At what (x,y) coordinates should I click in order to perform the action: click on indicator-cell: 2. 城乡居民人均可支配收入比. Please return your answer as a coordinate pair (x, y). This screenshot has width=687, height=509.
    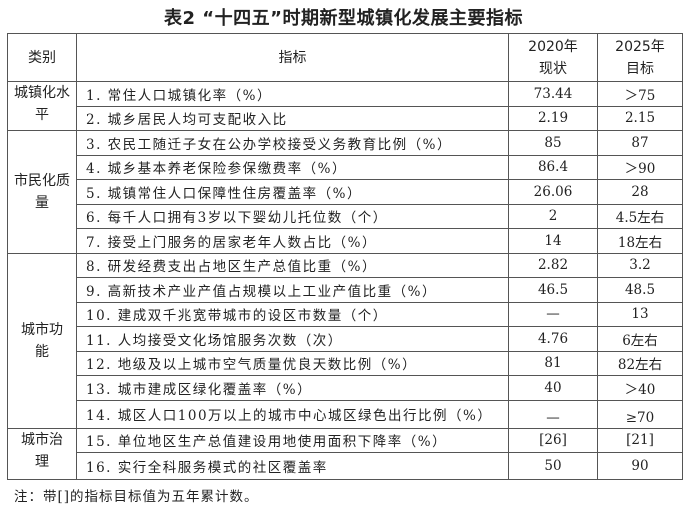
    Looking at the image, I should click on (292, 118).